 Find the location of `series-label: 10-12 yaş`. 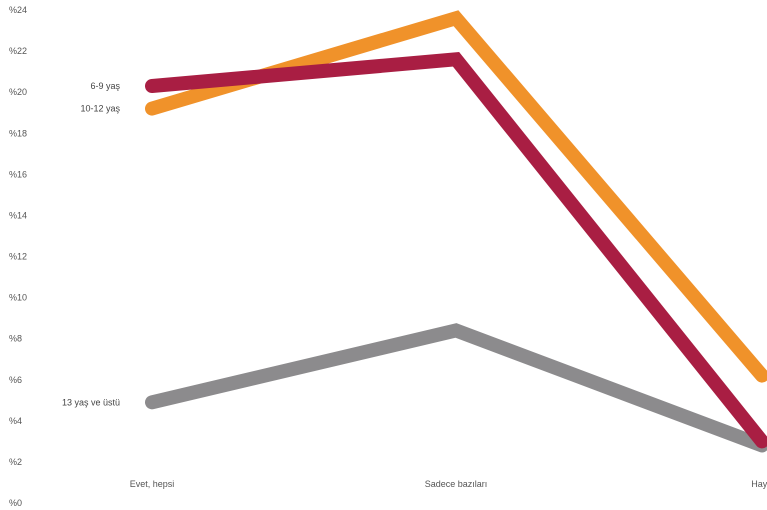

series-label: 10-12 yaş is located at coordinates (100, 109).